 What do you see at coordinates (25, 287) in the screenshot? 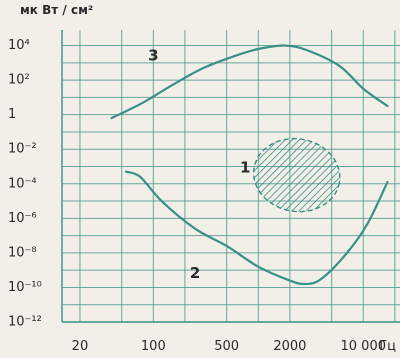
I see `y-tick-label: 10⁻¹⁰` at bounding box center [25, 287].